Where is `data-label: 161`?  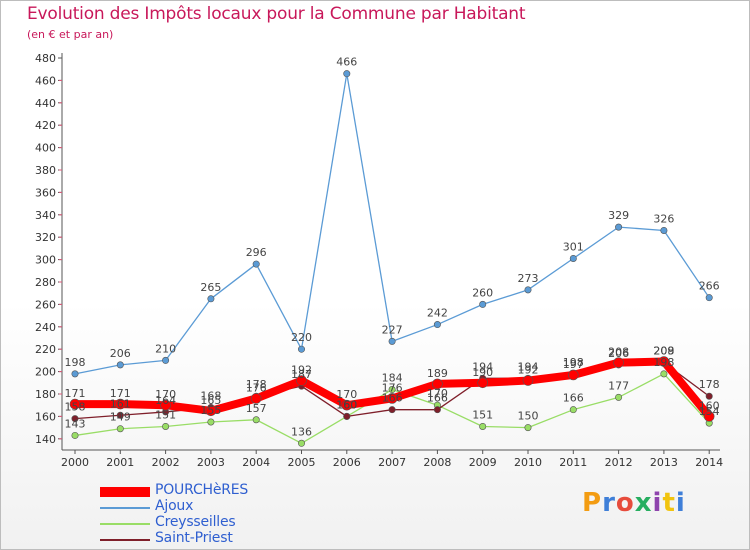
data-label: 161 is located at coordinates (120, 403).